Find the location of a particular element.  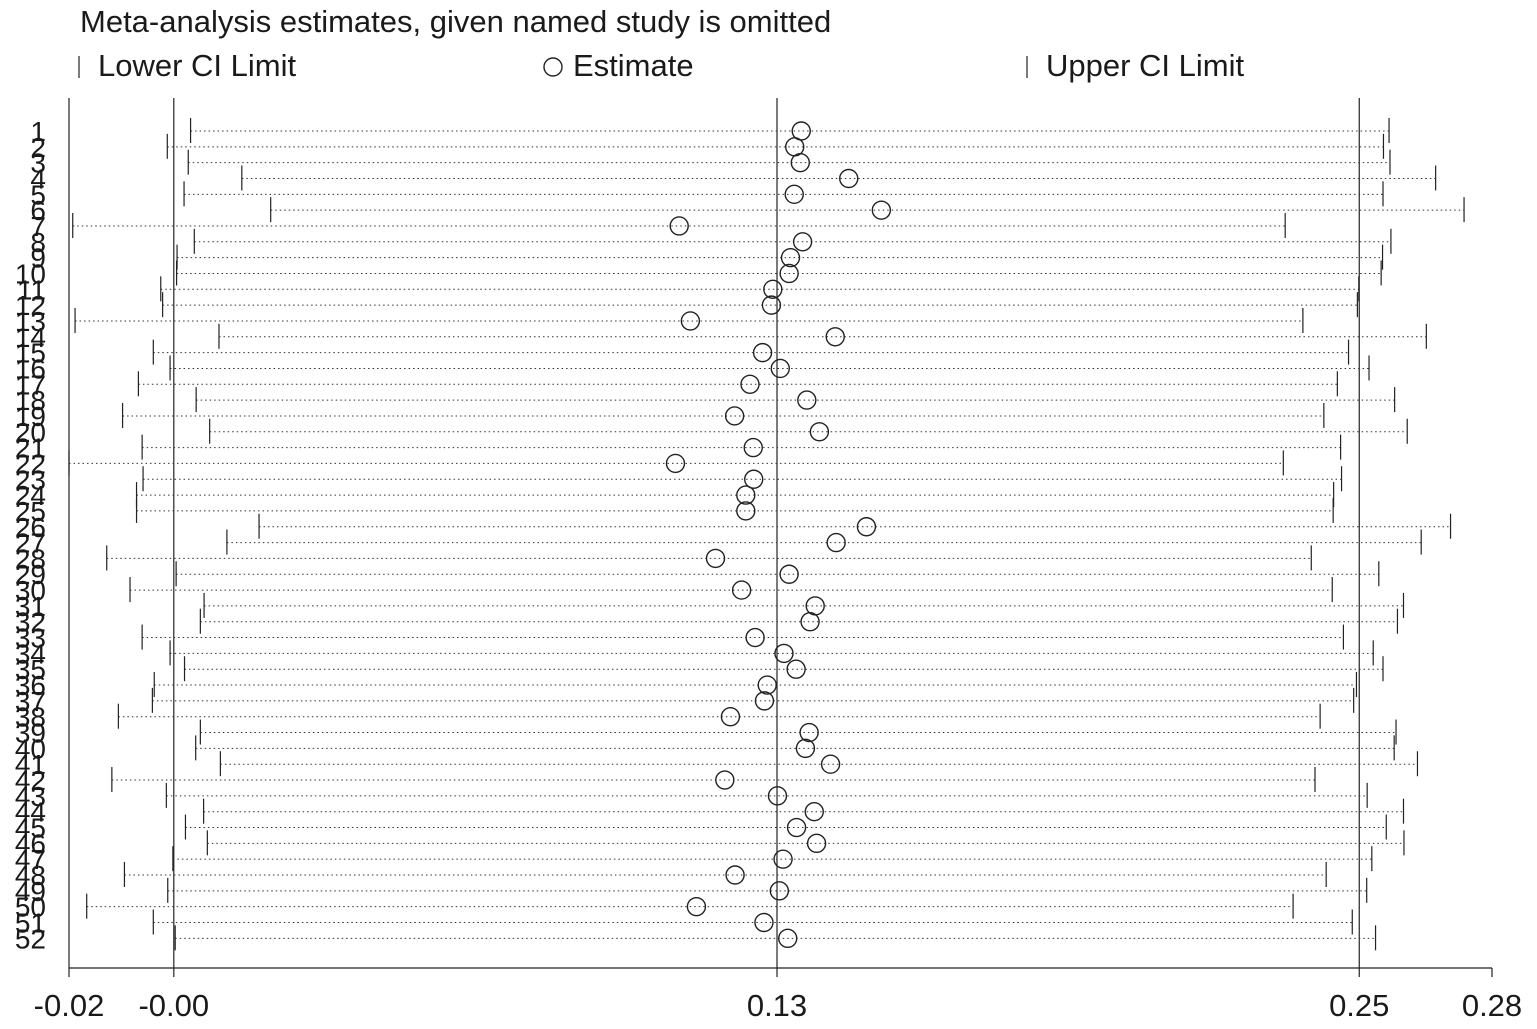

study-label: 51 is located at coordinates (30, 923).